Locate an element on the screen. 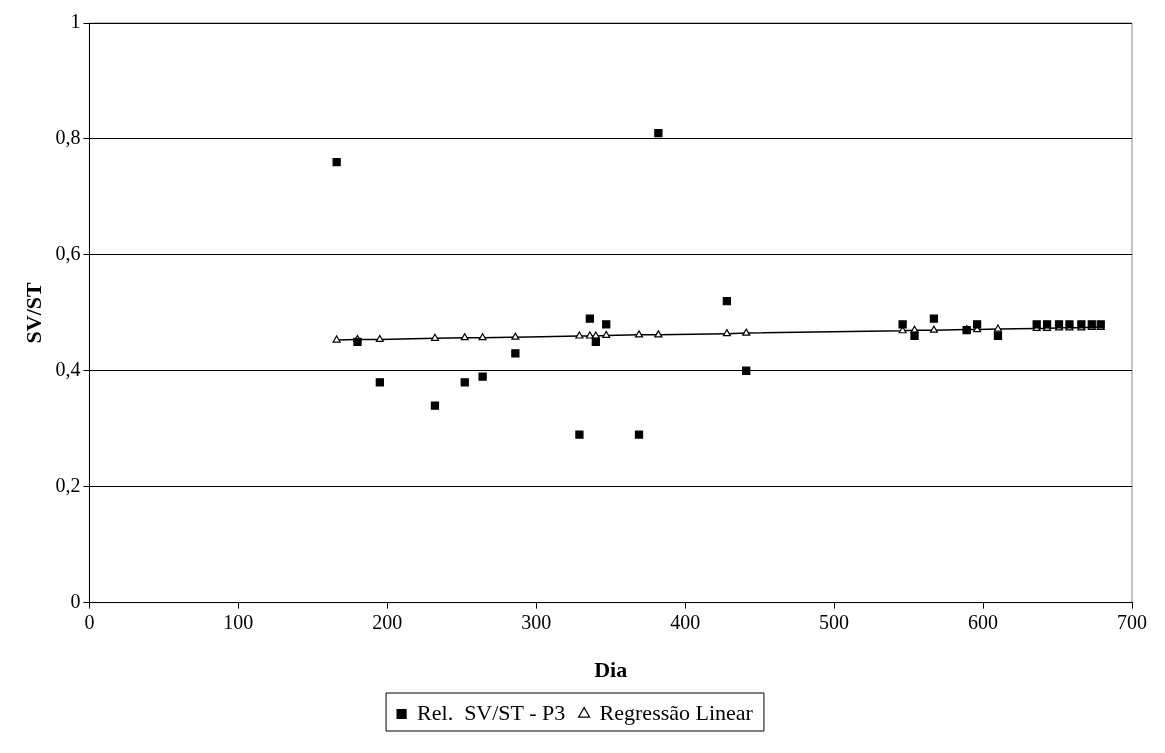  y-axis-title: SV/ST is located at coordinates (33, 312).